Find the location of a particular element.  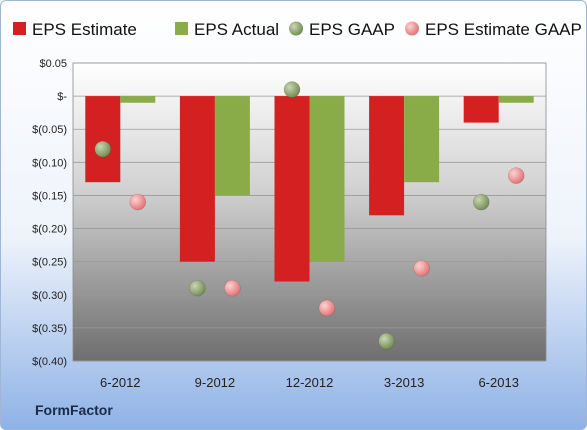

y-tick-label: $- is located at coordinates (62, 97).